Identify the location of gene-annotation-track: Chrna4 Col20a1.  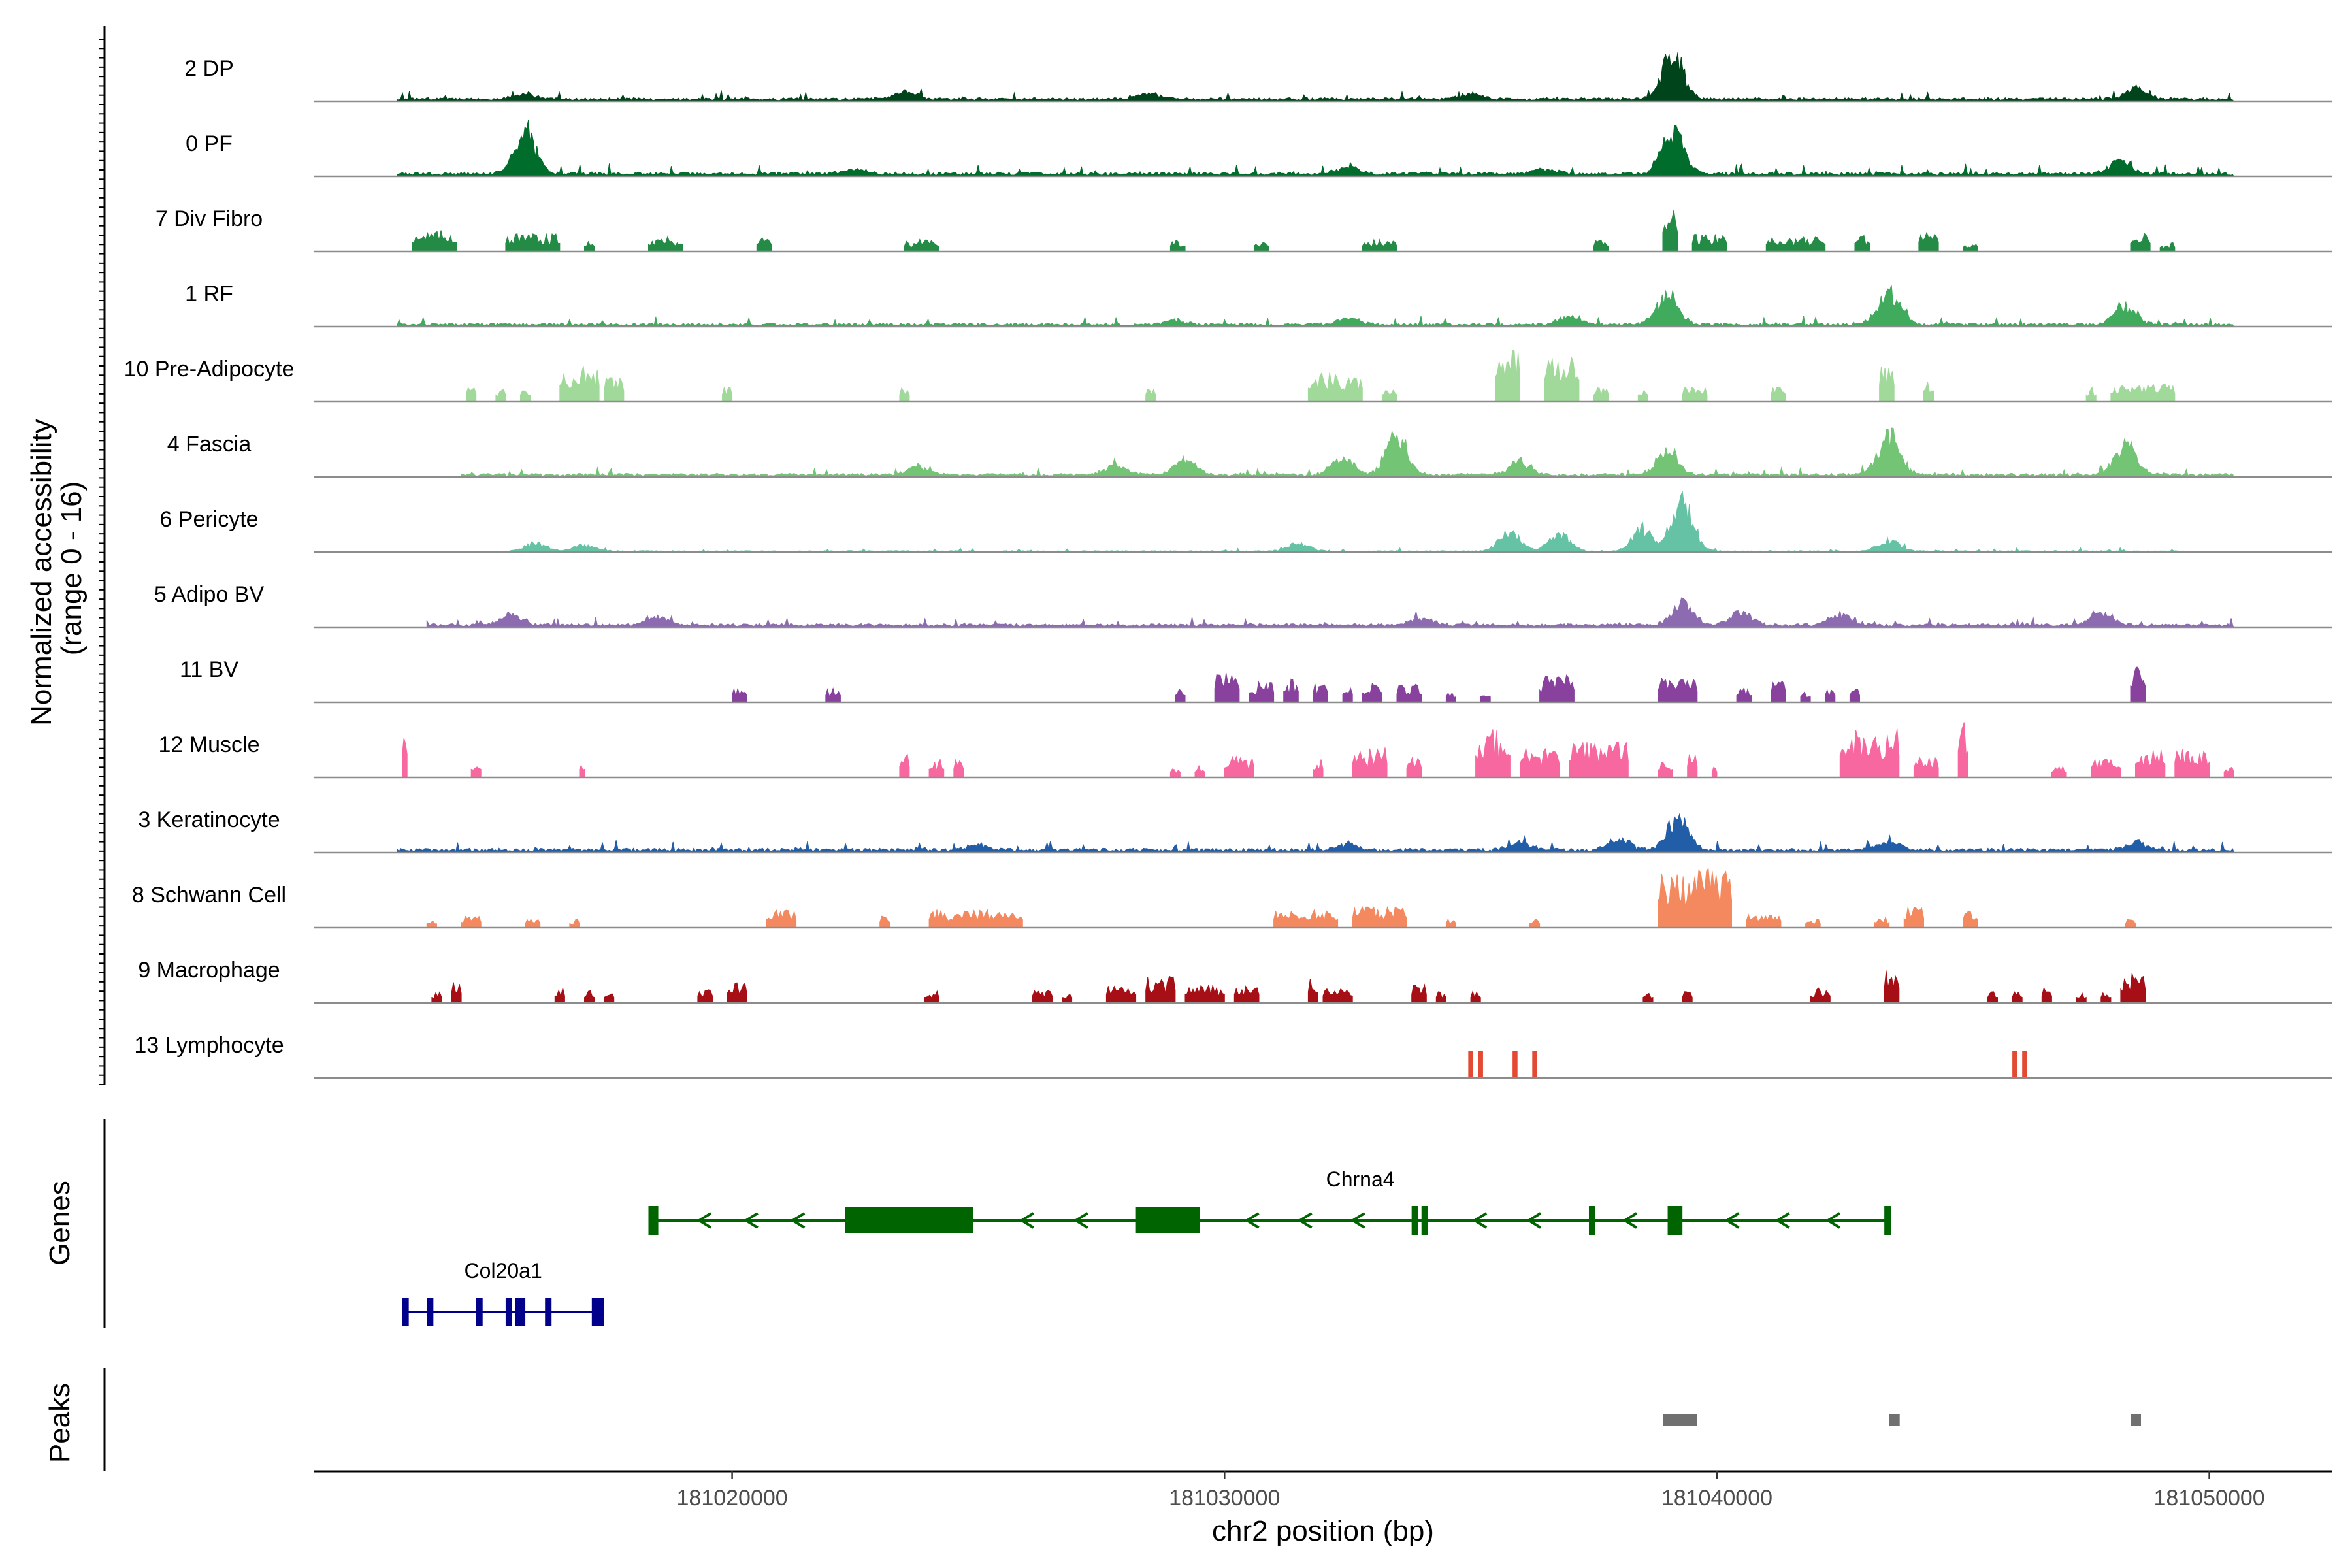
(1146, 1247).